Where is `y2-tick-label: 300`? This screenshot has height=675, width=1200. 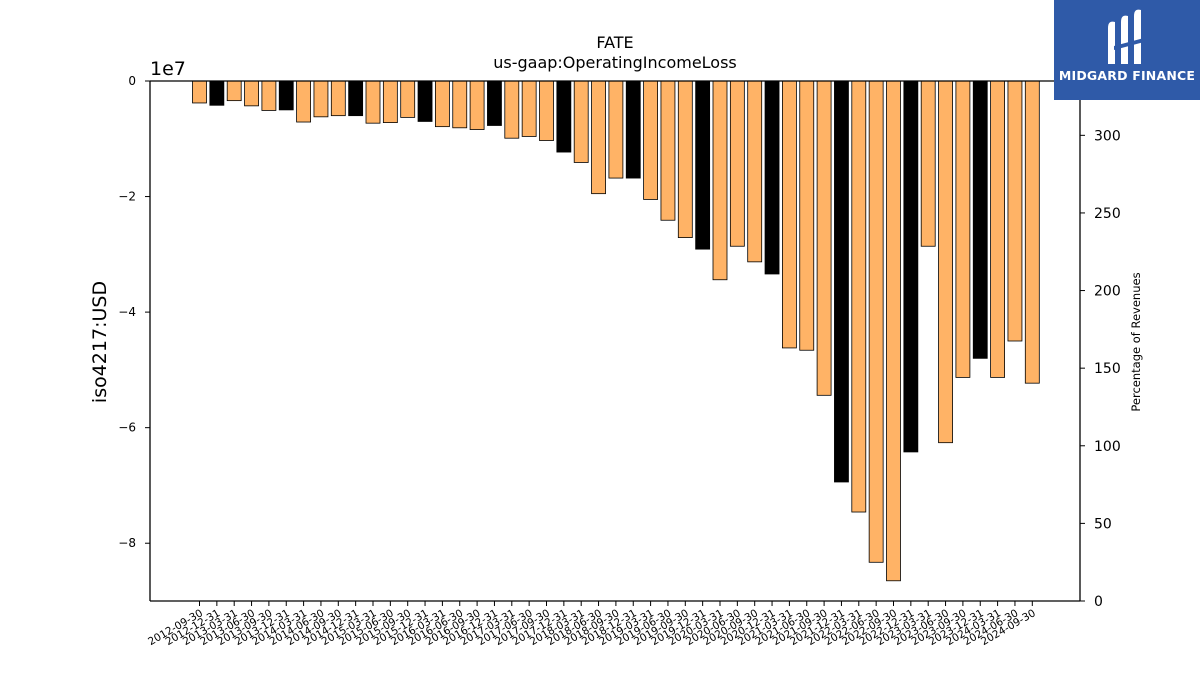 y2-tick-label: 300 is located at coordinates (1107, 136).